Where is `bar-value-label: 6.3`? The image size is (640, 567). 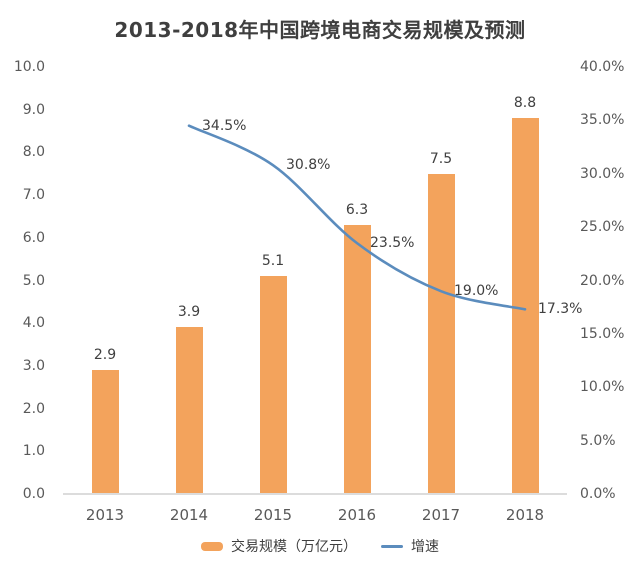 bar-value-label: 6.3 is located at coordinates (357, 209).